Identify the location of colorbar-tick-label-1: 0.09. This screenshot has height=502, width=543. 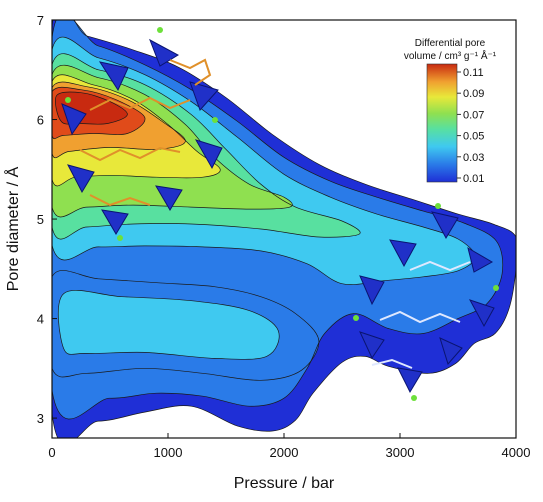
(473, 94).